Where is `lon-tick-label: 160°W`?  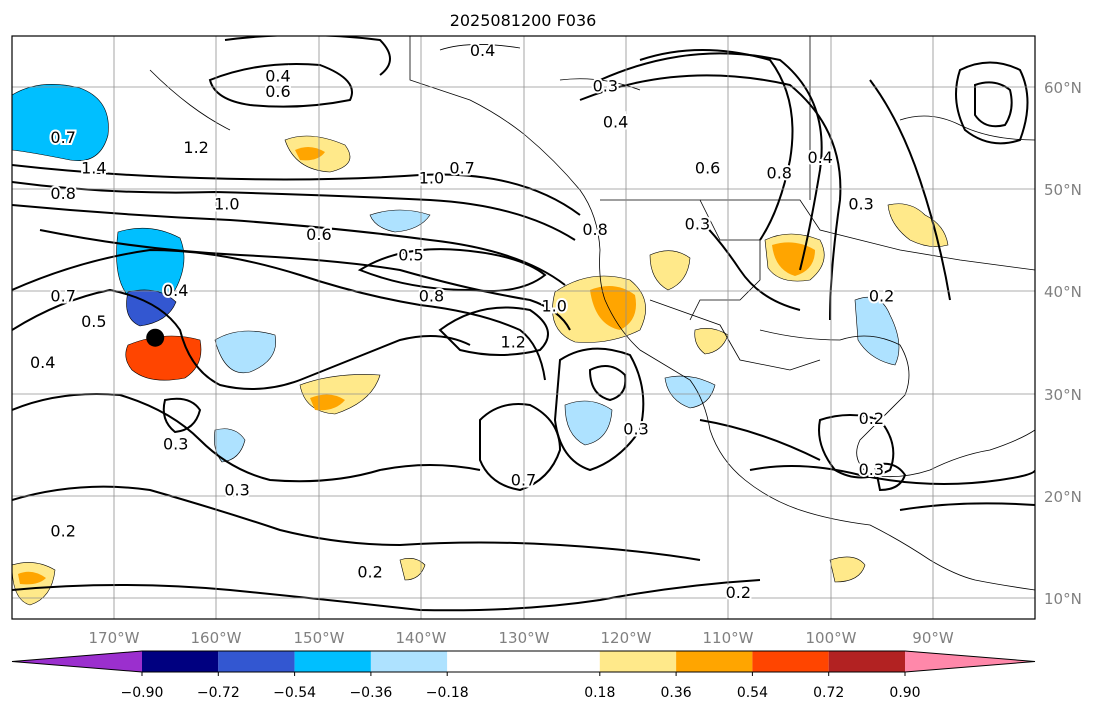
lon-tick-label: 160°W is located at coordinates (216, 638).